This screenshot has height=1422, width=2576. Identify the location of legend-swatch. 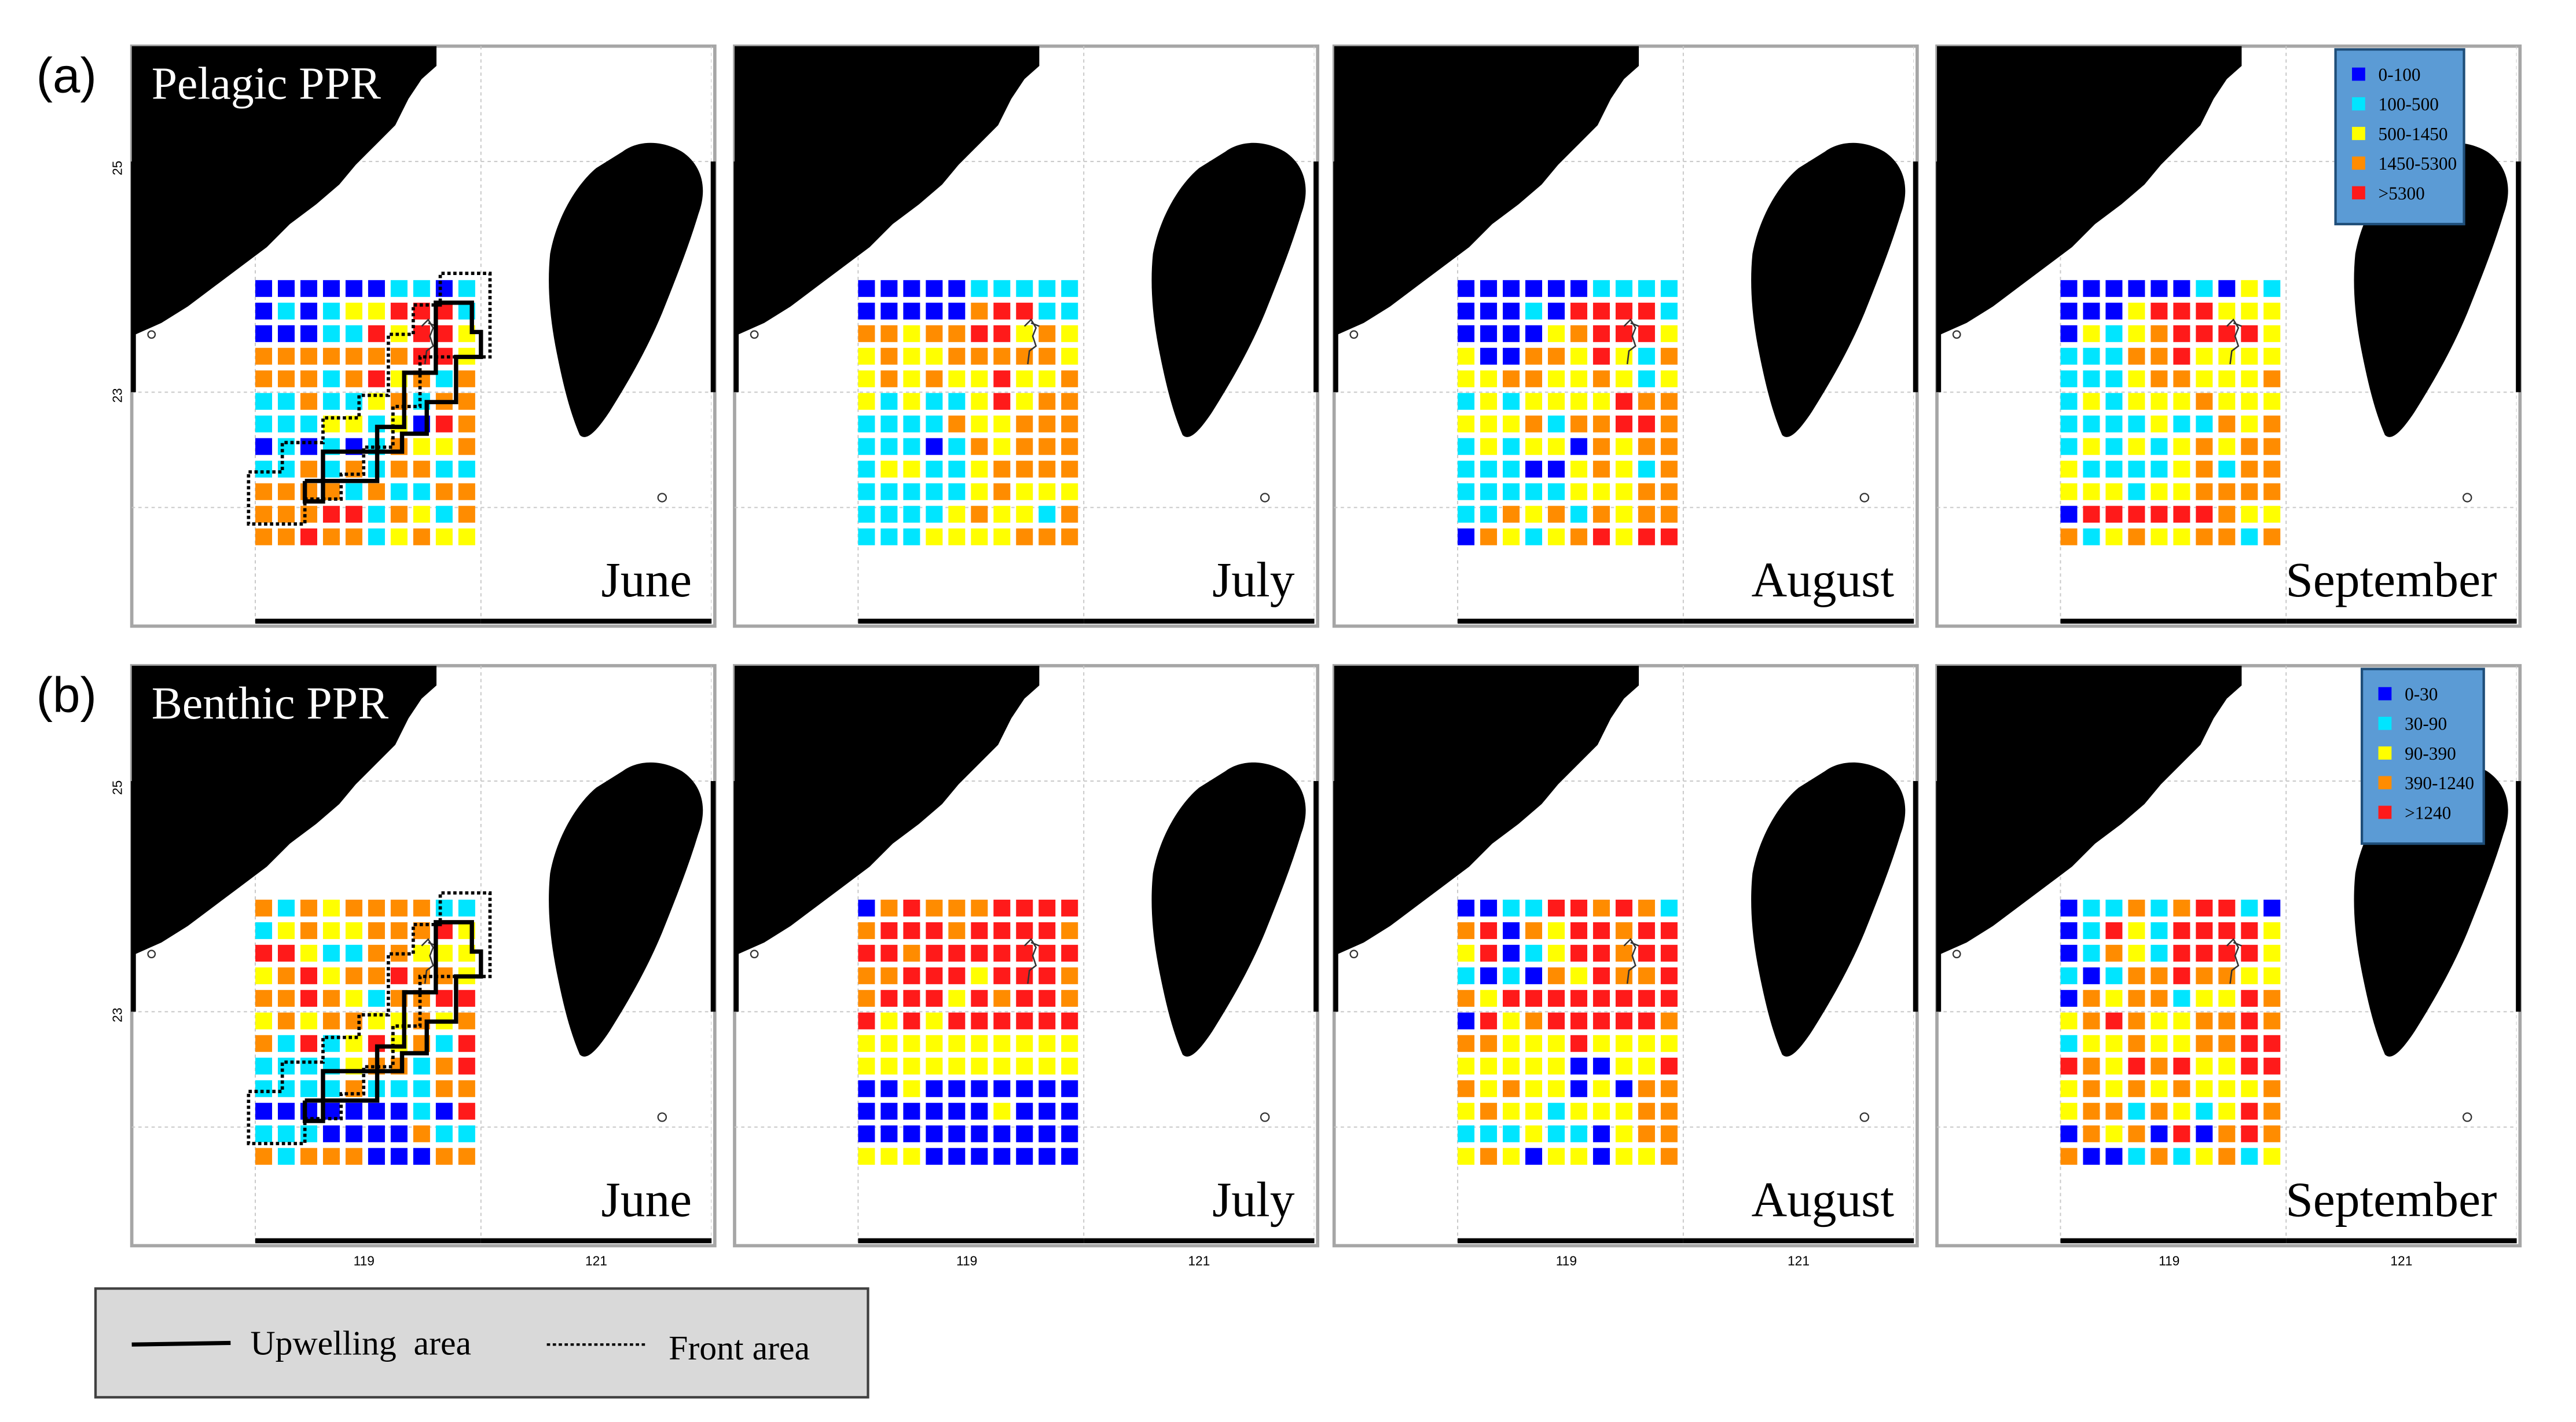
(2358, 133).